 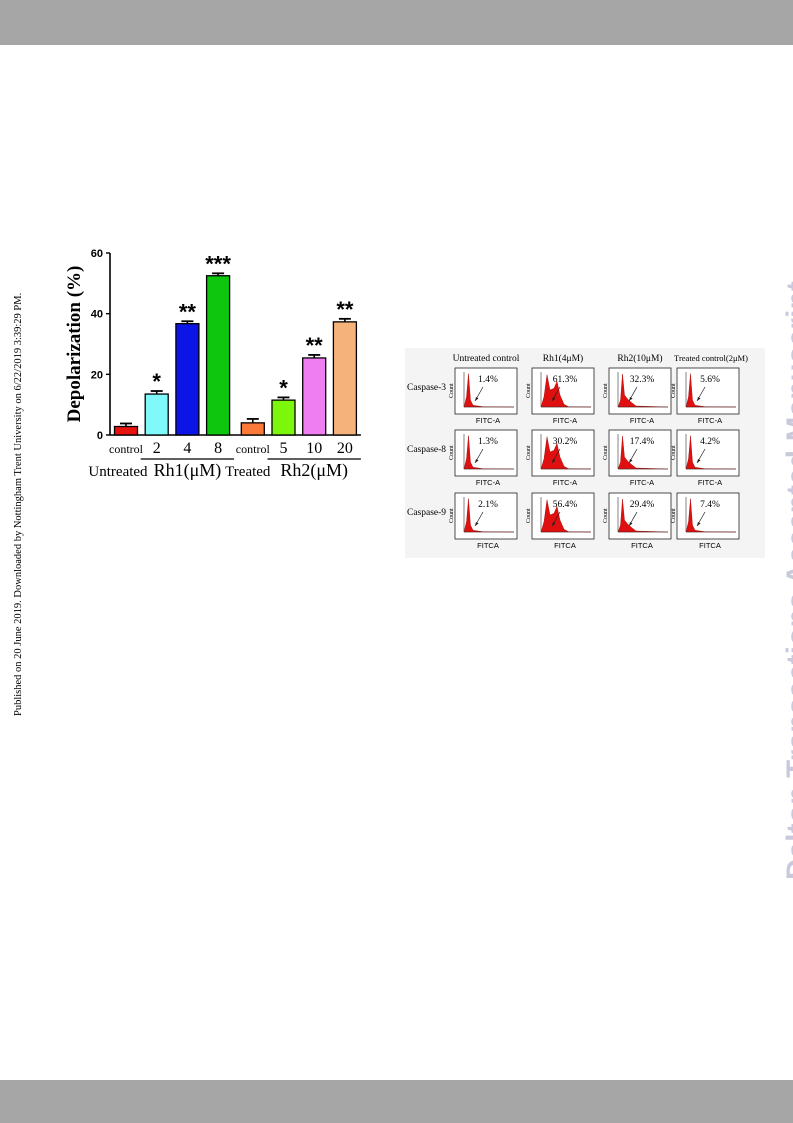 I want to click on y-tick-label: 0, so click(x=100, y=436).